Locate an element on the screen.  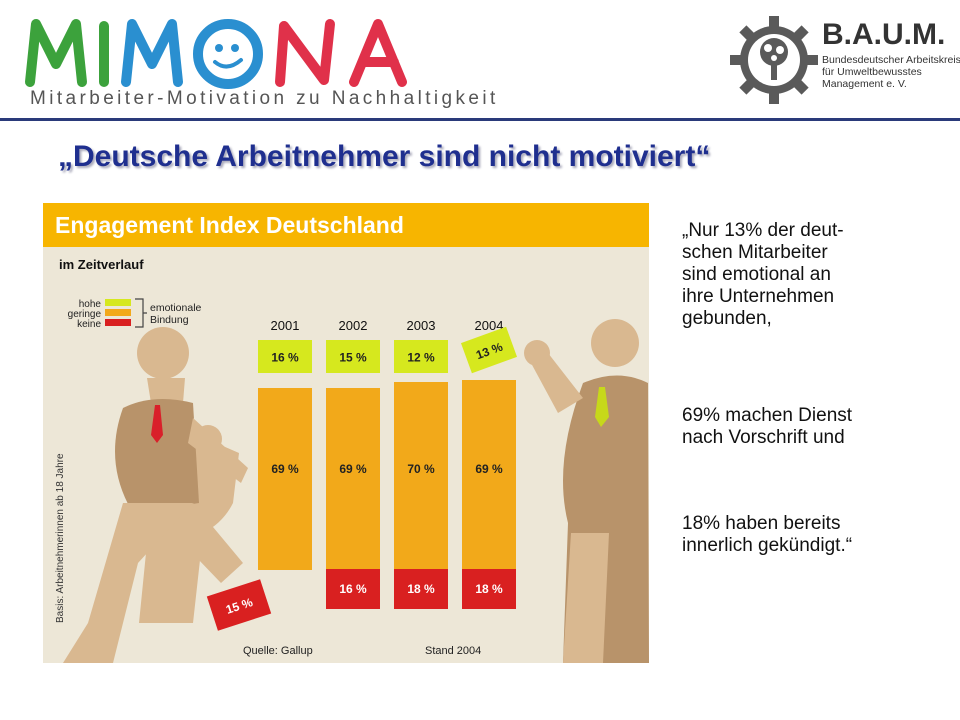
year-label-2001: 2001 is located at coordinates (285, 325).